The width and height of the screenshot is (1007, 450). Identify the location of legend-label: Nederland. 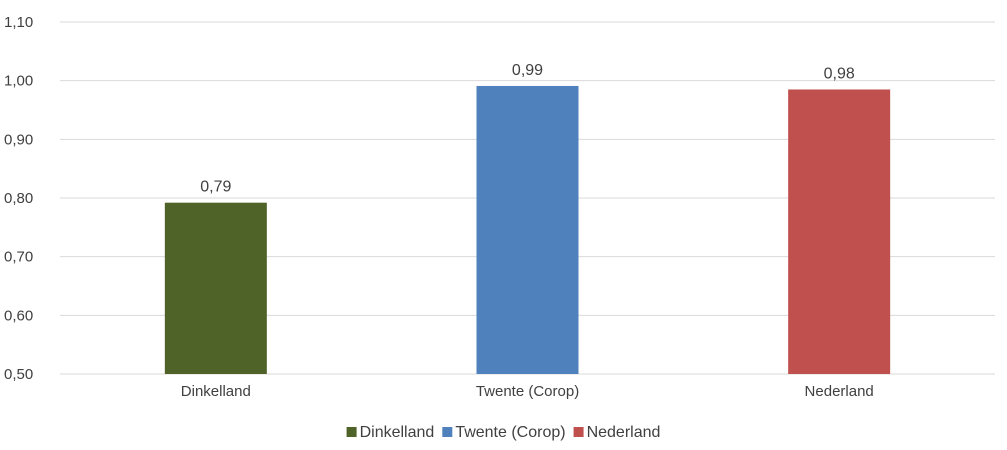
(624, 432).